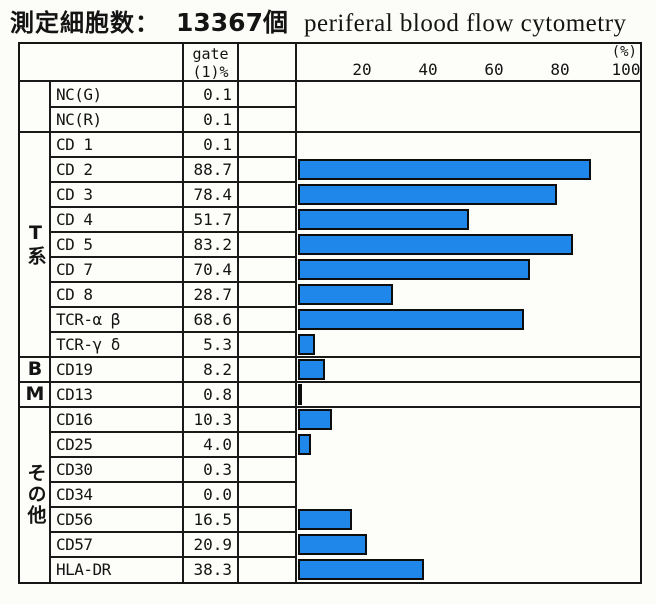  Describe the element at coordinates (212, 419) in the screenshot. I see `gate-value: 10.3` at that location.